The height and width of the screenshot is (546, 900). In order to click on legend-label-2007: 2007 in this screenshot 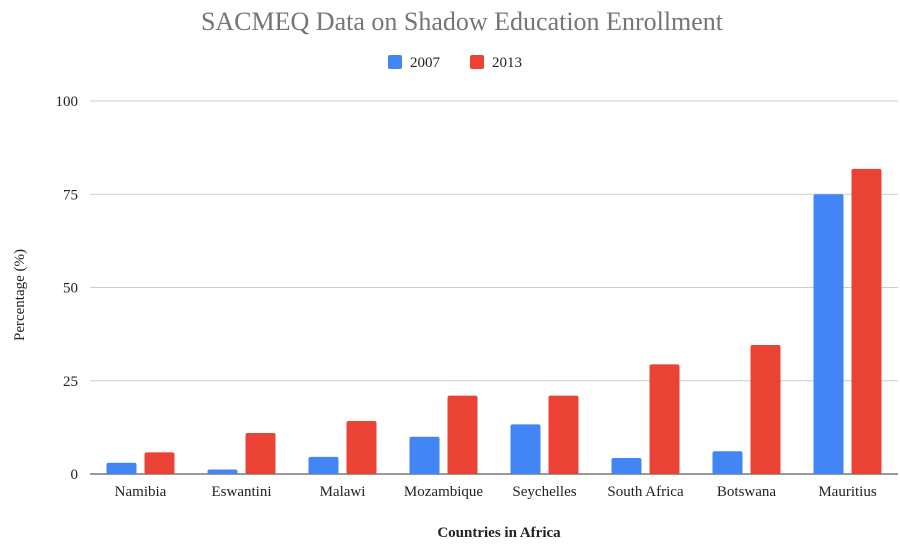, I will do `click(425, 63)`.